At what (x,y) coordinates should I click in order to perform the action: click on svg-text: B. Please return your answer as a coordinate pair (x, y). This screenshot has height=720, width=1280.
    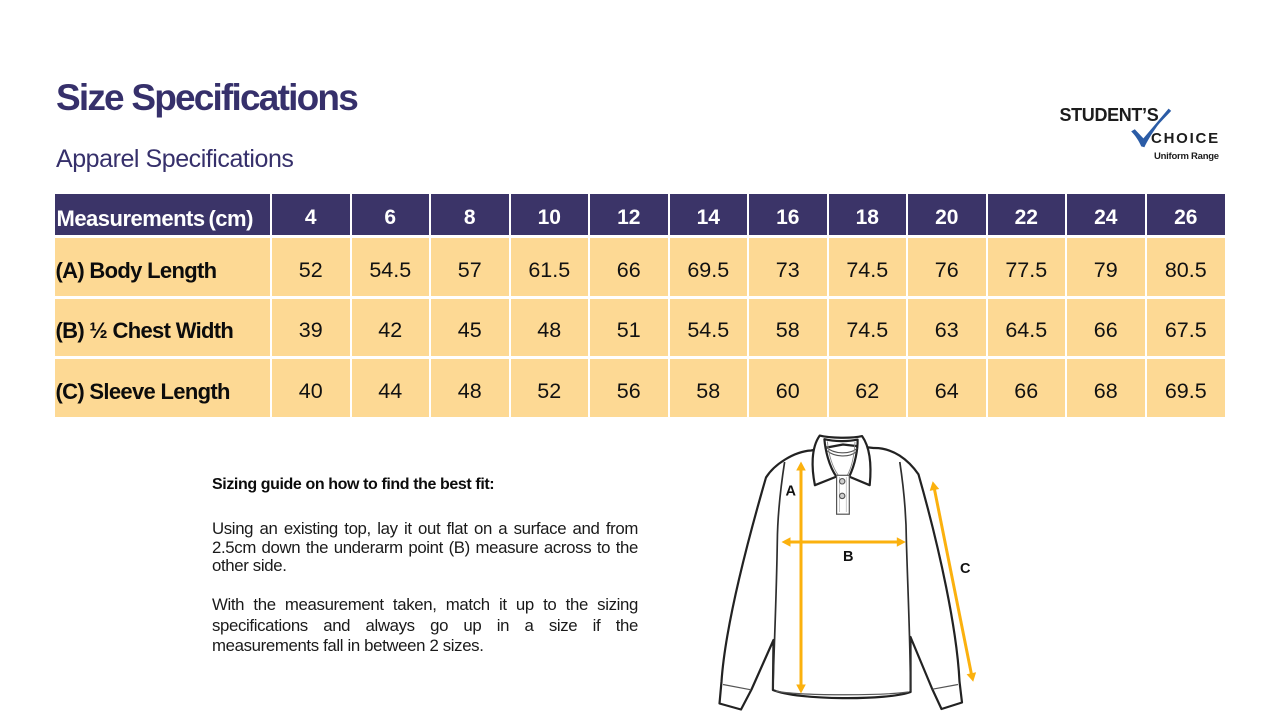
    Looking at the image, I should click on (848, 557).